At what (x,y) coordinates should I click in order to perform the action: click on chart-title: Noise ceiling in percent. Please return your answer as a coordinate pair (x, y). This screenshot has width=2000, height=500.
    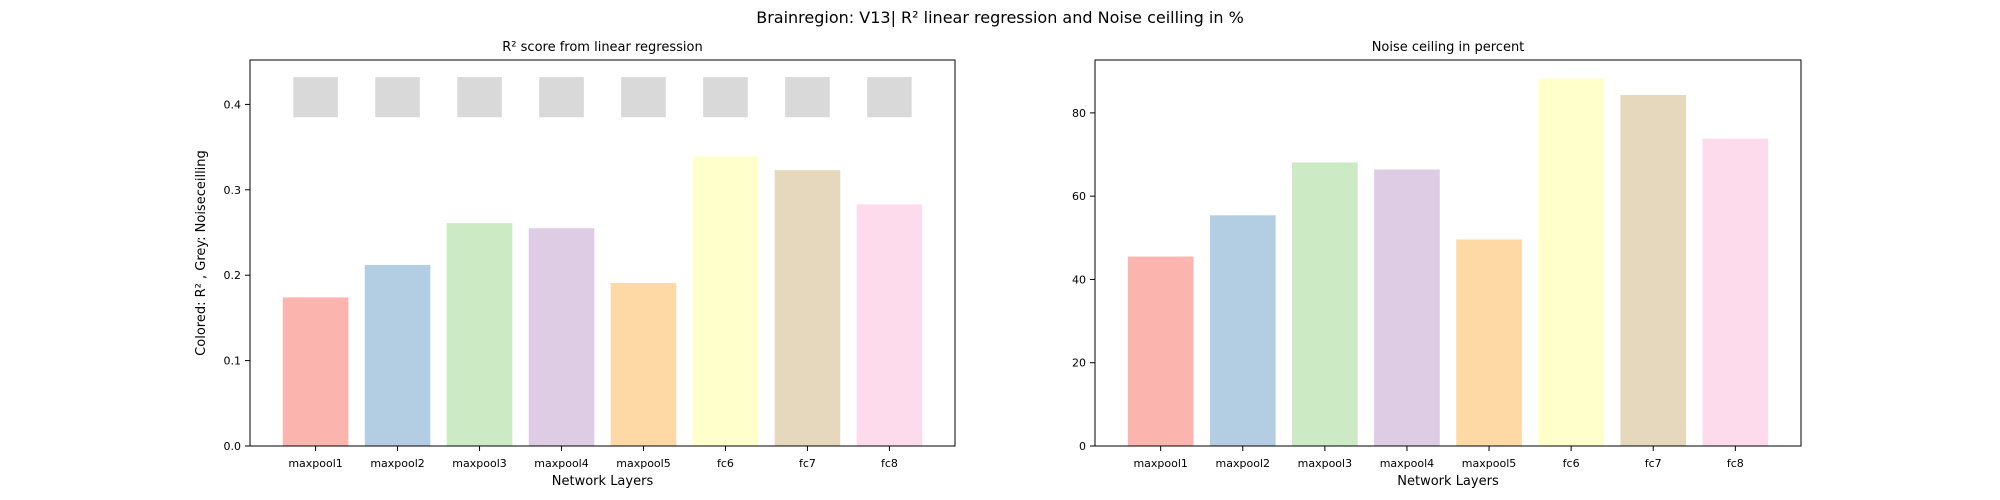
    Looking at the image, I should click on (1448, 47).